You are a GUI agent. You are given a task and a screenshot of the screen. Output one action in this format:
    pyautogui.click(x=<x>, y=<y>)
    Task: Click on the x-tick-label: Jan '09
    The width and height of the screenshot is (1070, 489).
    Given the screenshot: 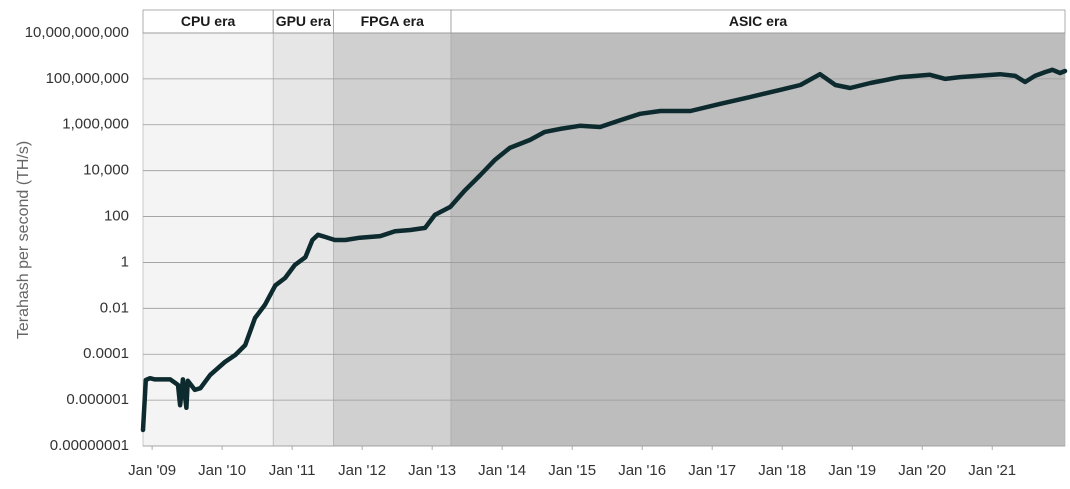 What is the action you would take?
    pyautogui.click(x=152, y=470)
    